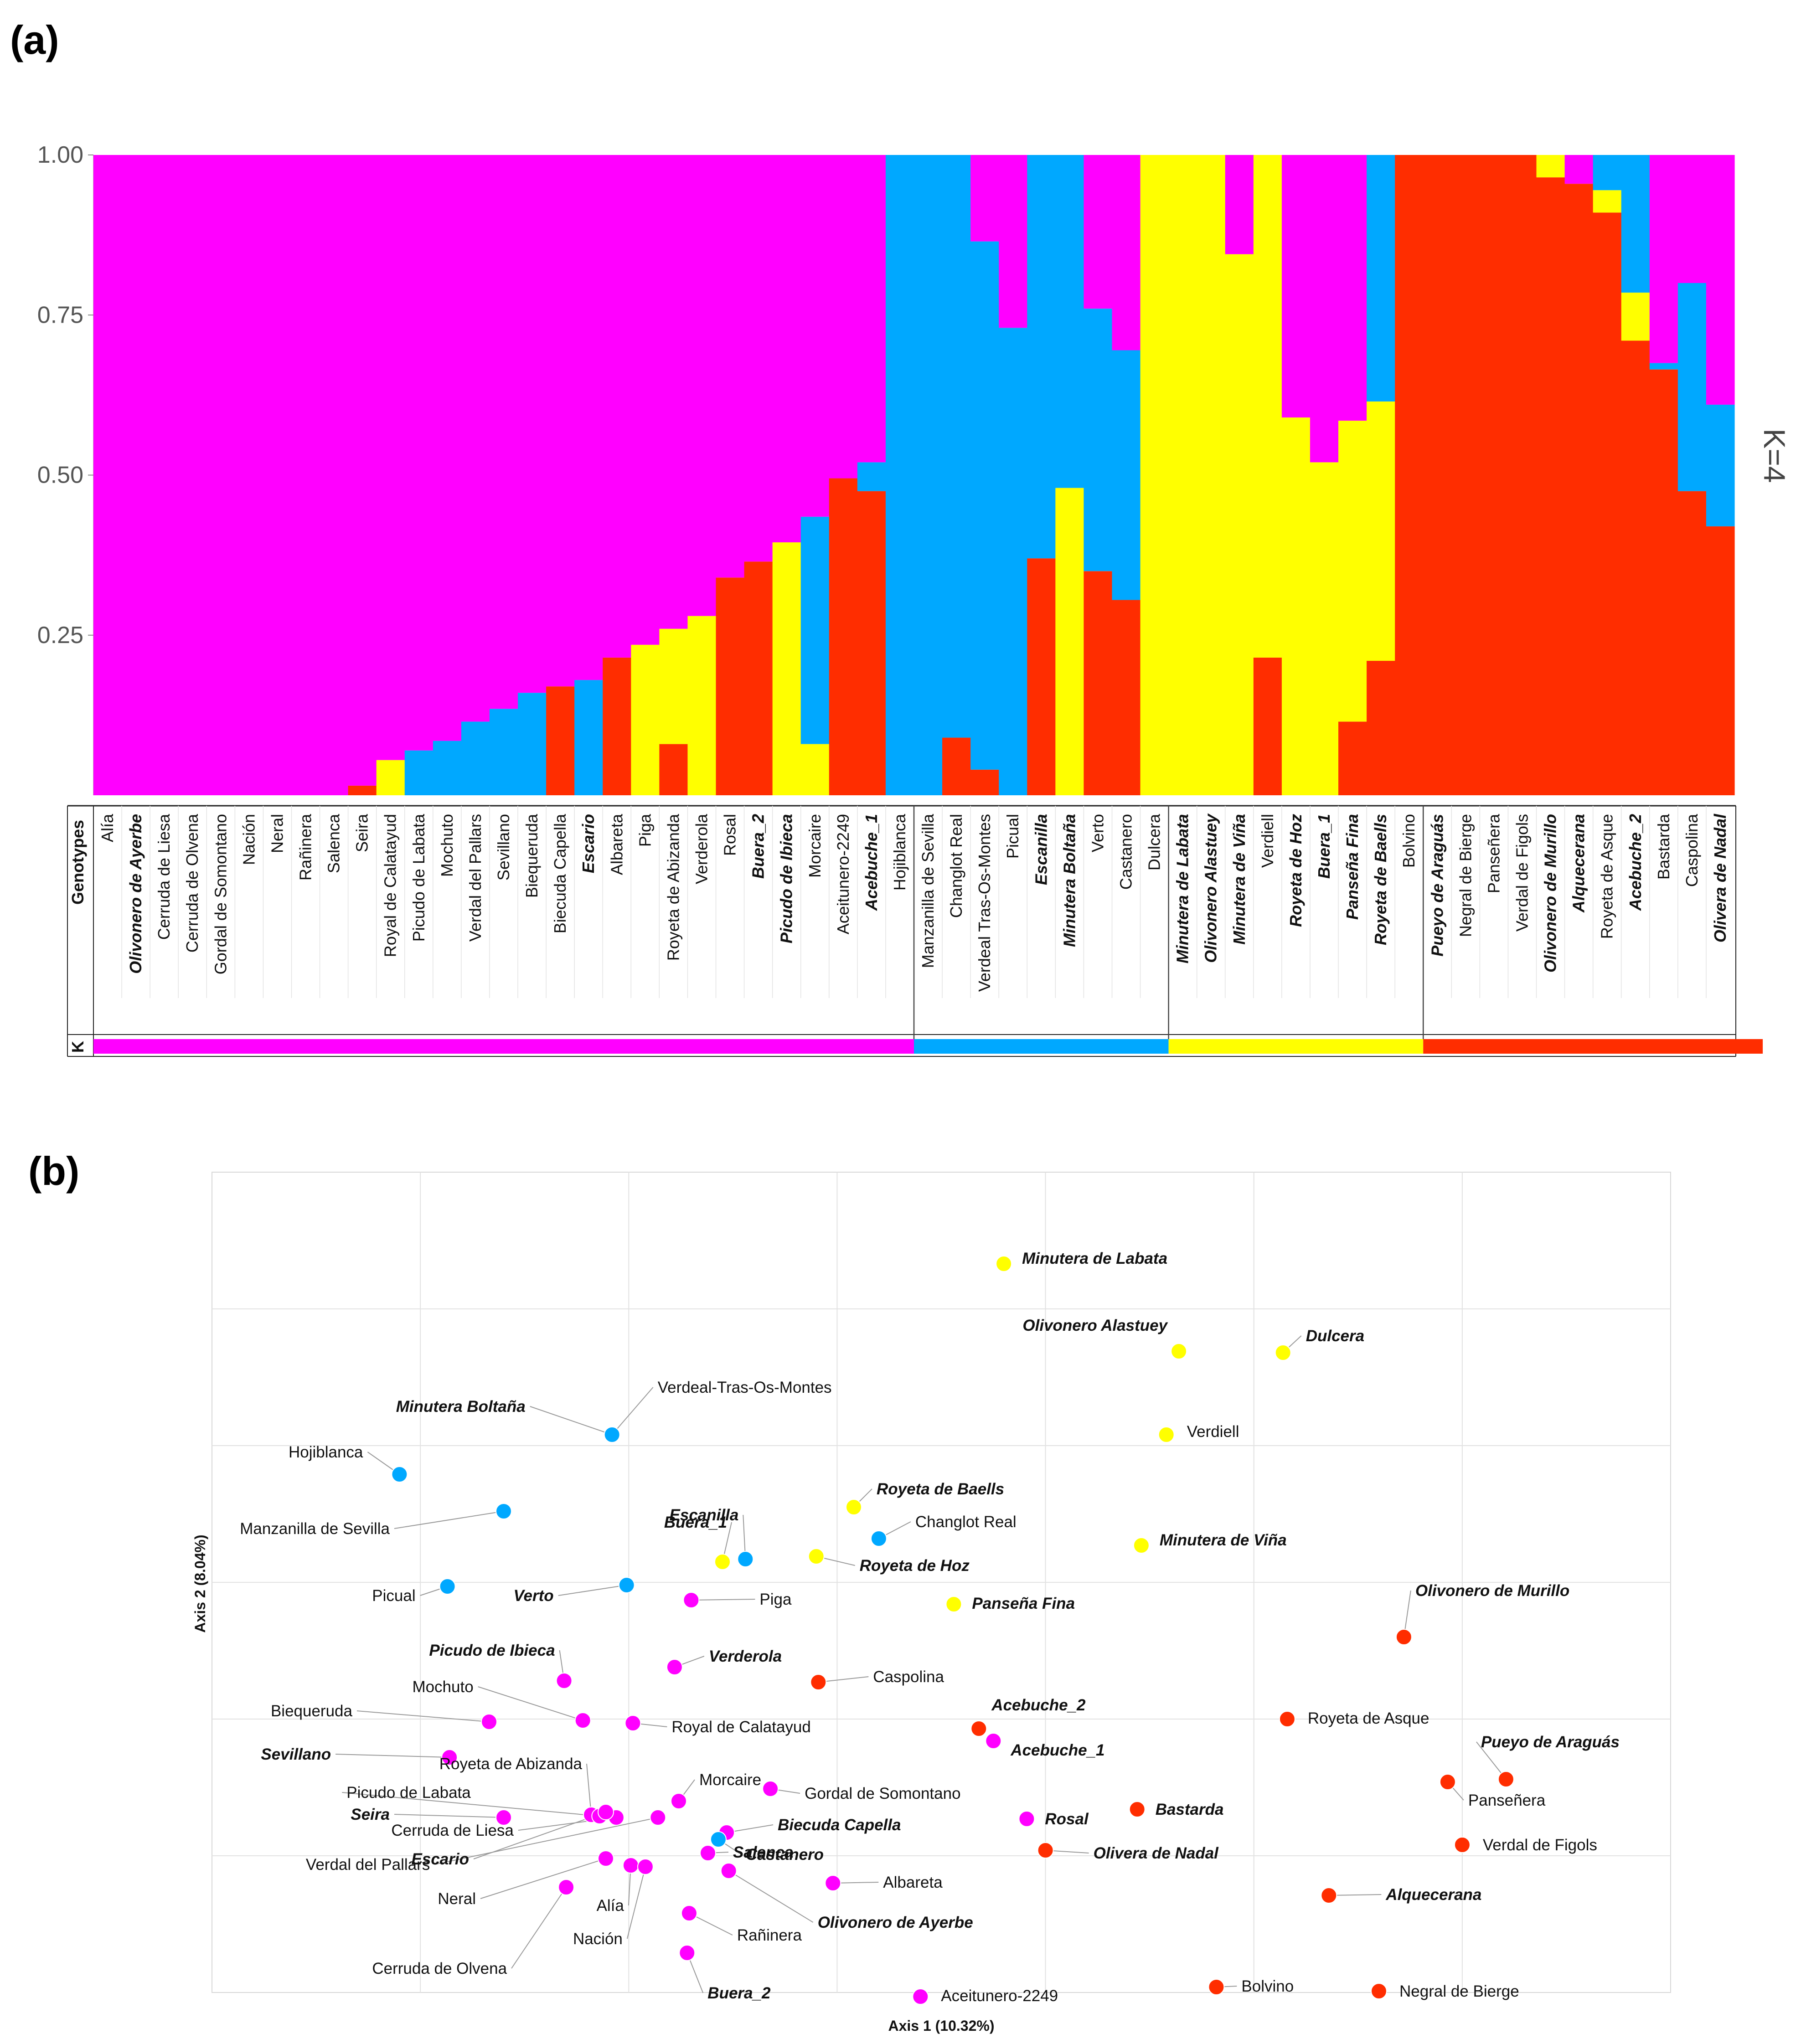 This screenshot has height=2044, width=1801. Describe the element at coordinates (1521, 873) in the screenshot. I see `genotype-label: Verdal de Figols` at that location.